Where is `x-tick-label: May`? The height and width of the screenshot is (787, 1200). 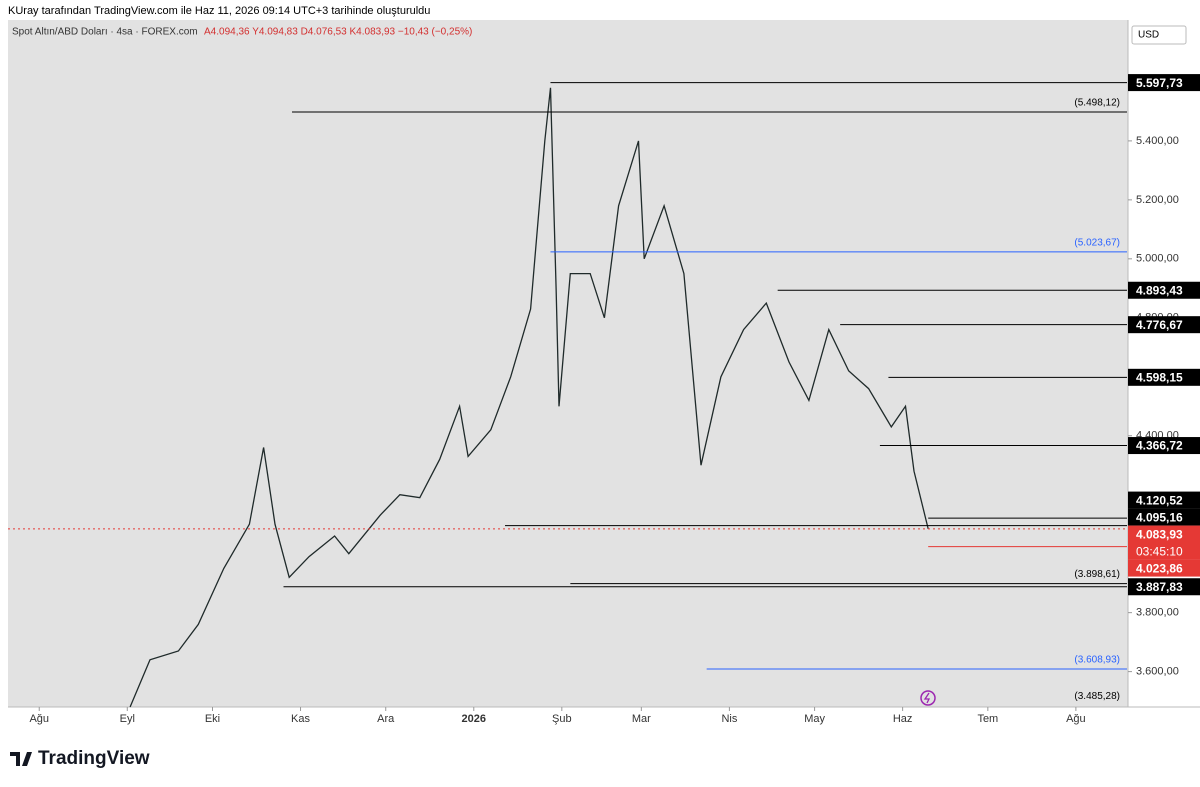 x-tick-label: May is located at coordinates (814, 719).